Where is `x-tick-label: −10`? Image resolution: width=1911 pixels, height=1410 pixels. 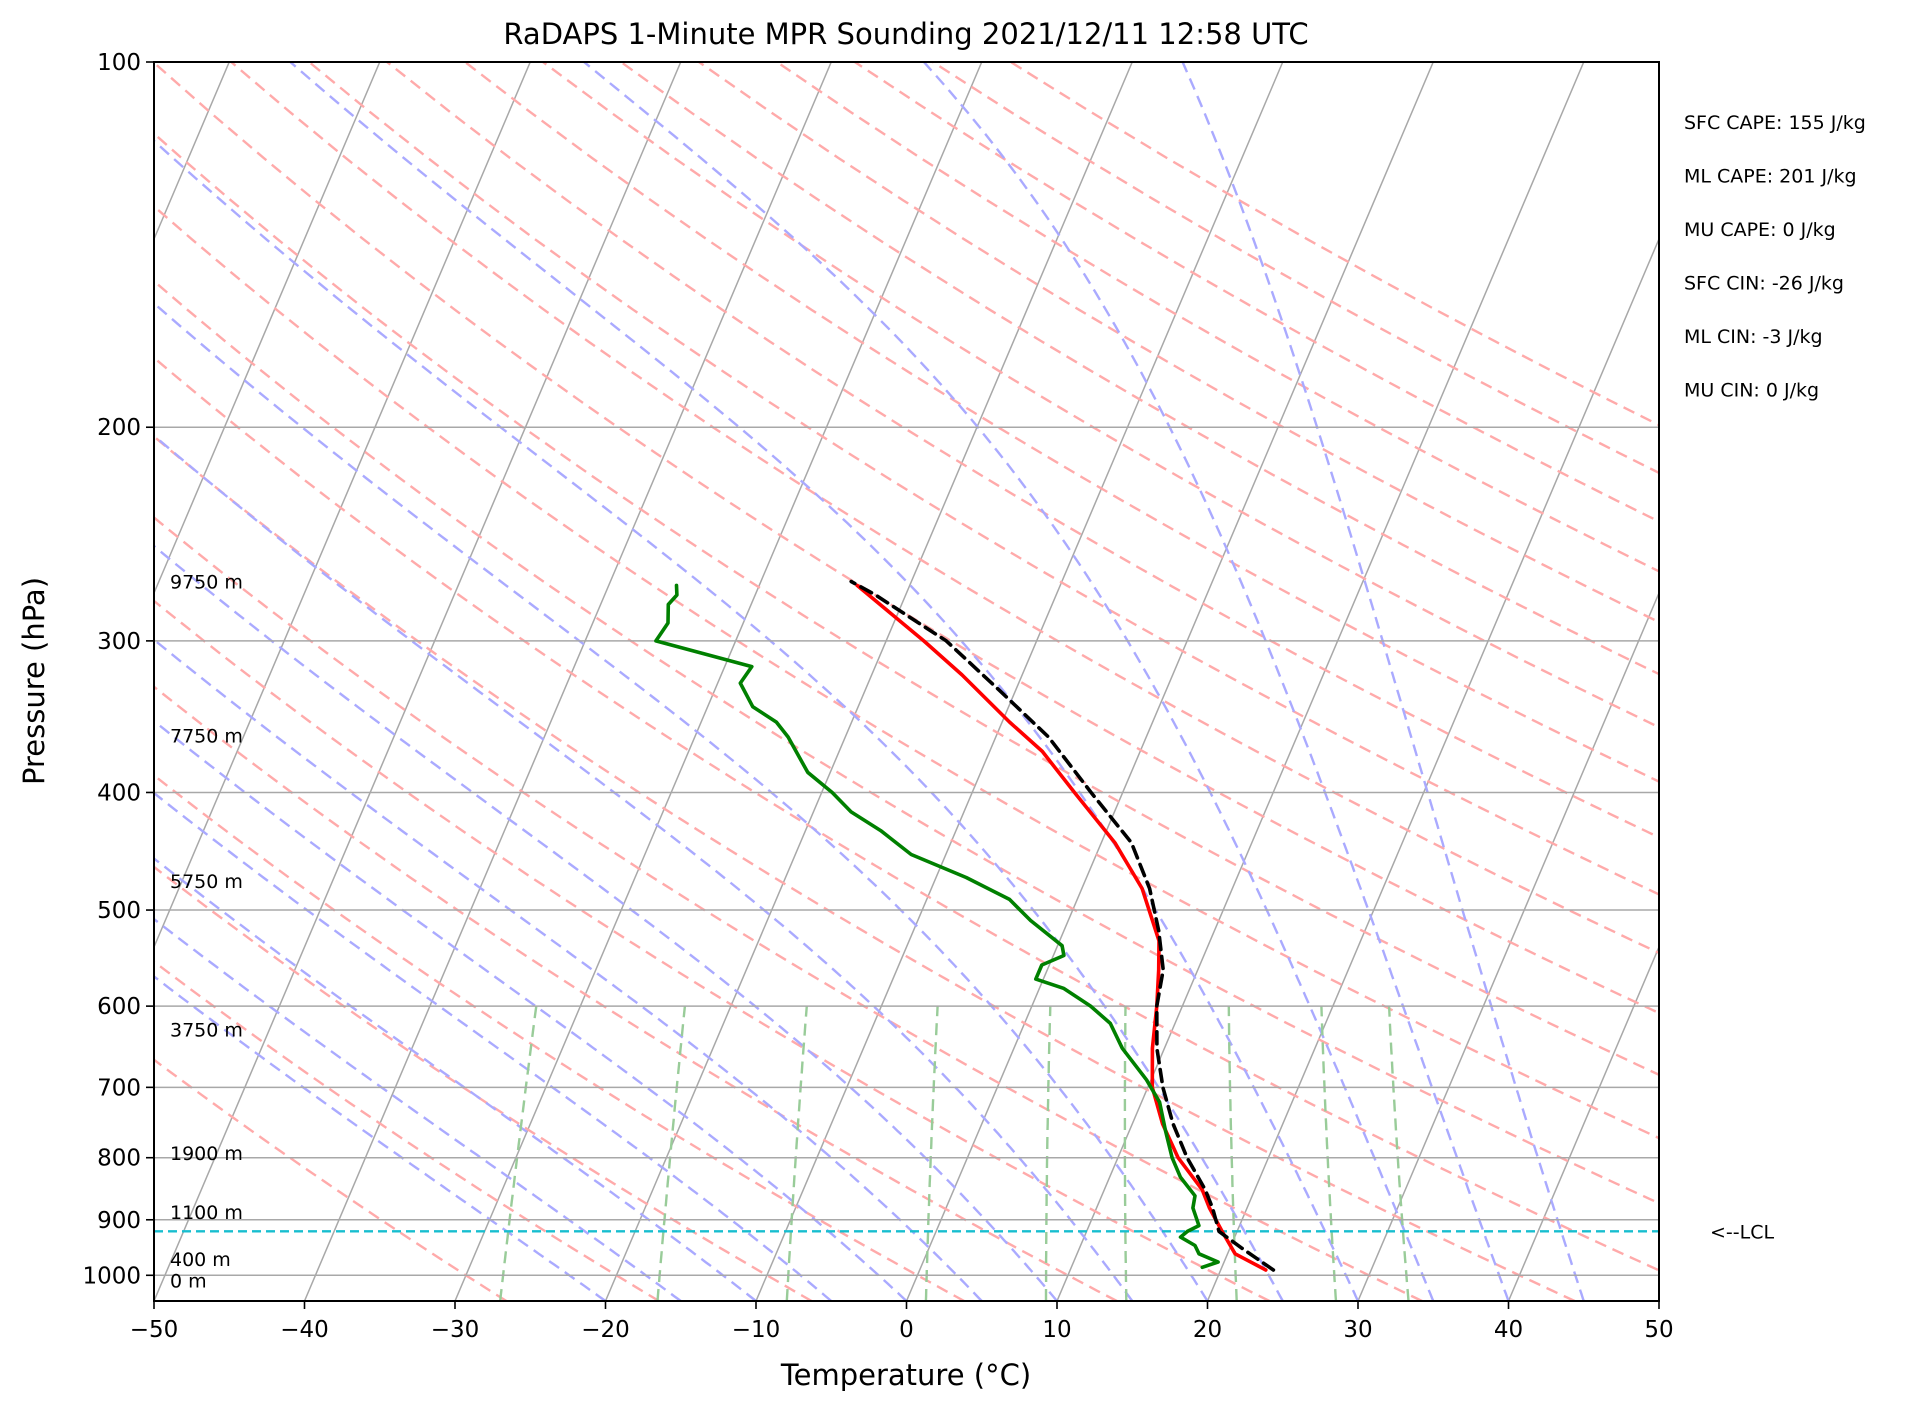
x-tick-label: −10 is located at coordinates (756, 1330).